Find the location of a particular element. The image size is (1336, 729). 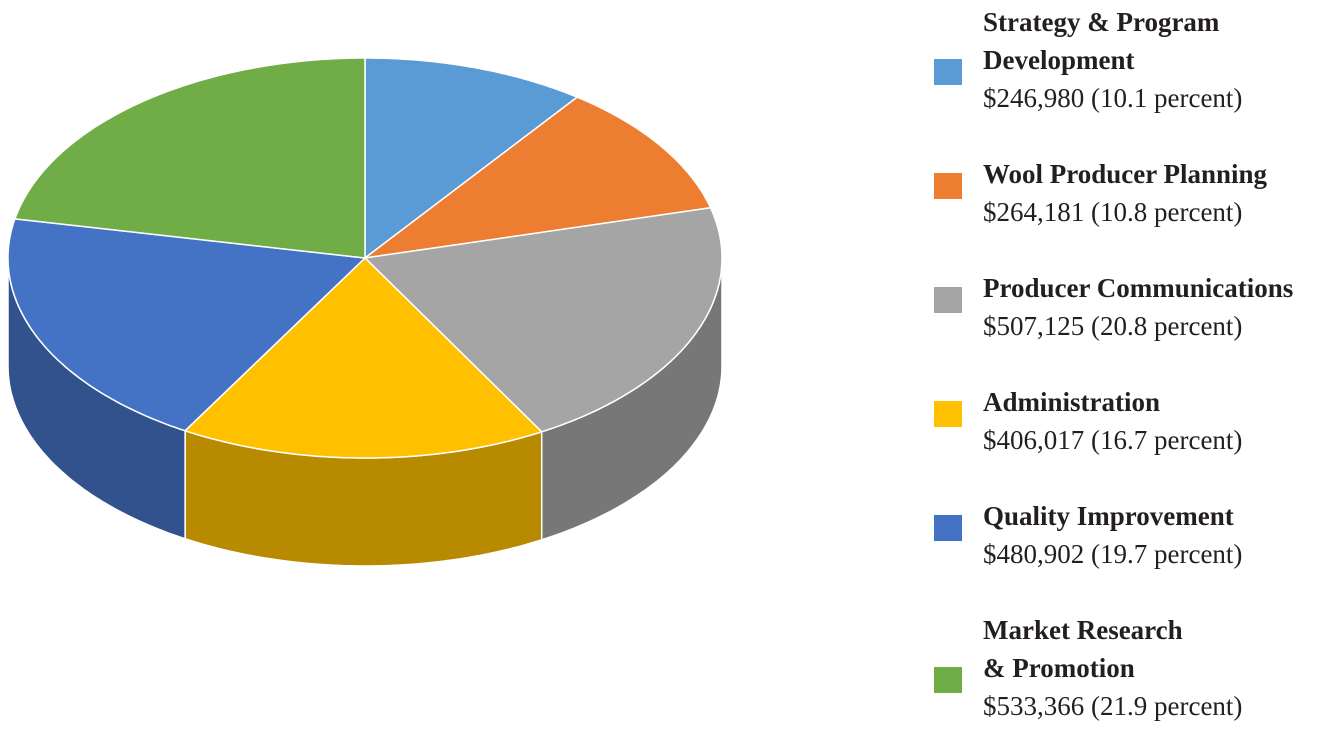

value-label: $406,017 (16.7 percent) is located at coordinates (1113, 440).